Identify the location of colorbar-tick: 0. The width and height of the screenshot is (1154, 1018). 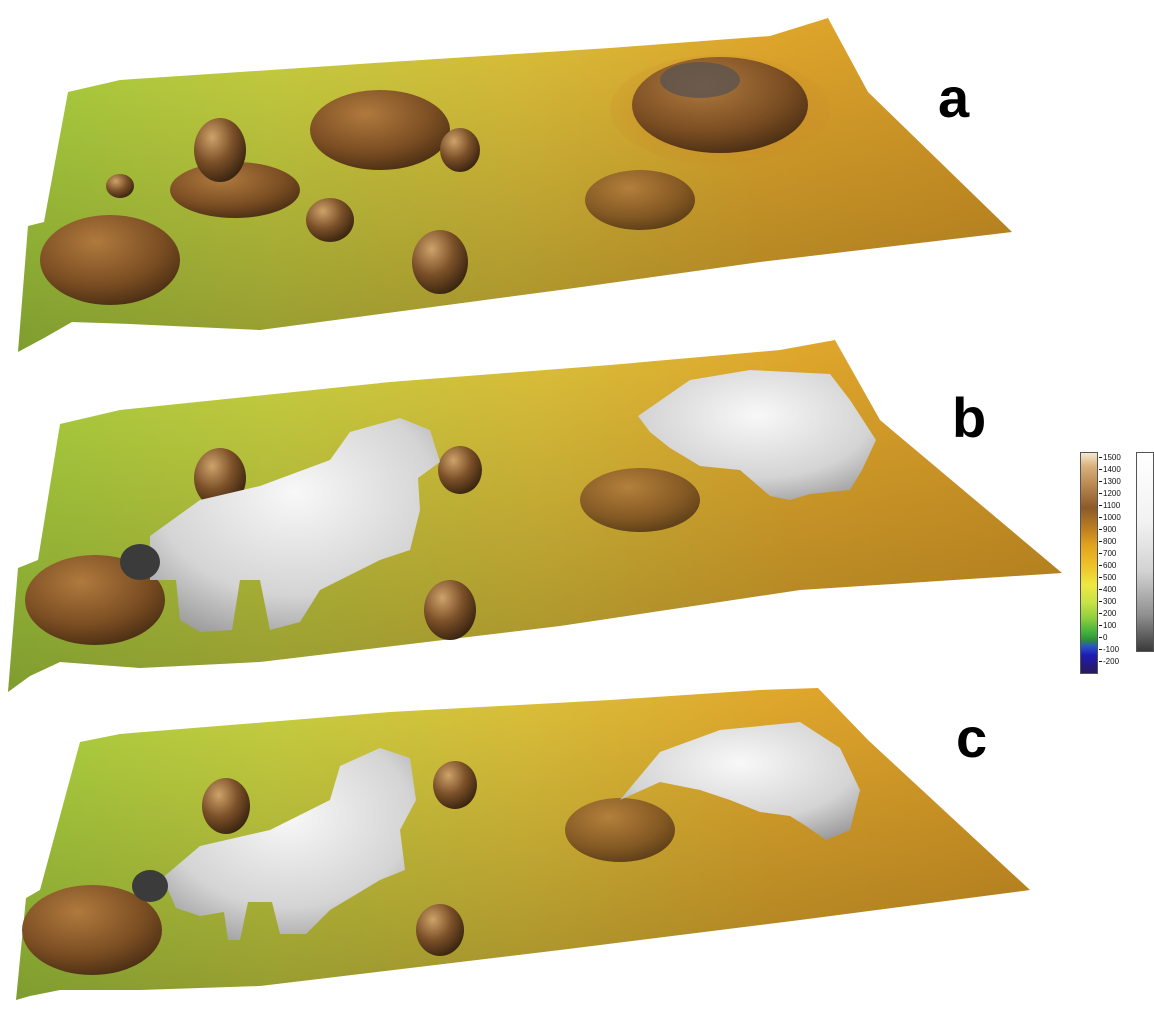
(1103, 638).